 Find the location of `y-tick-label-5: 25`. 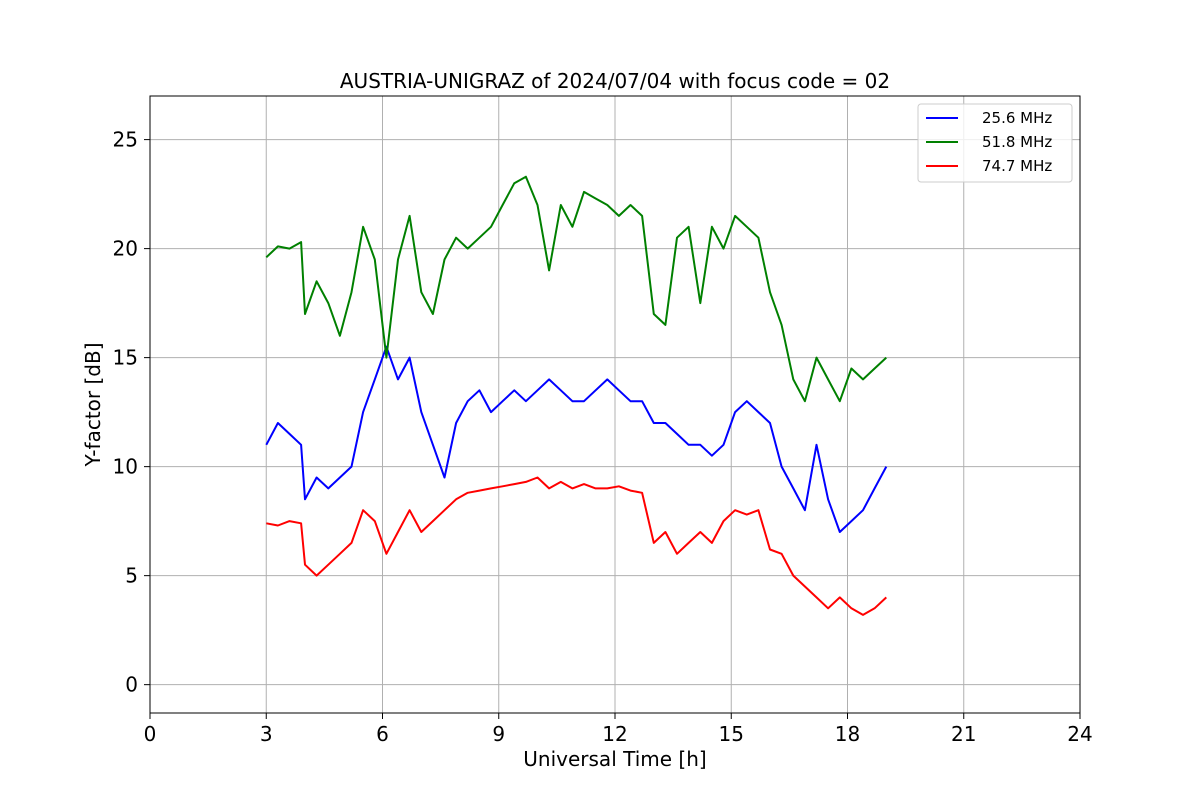

y-tick-label-5: 25 is located at coordinates (125, 140).